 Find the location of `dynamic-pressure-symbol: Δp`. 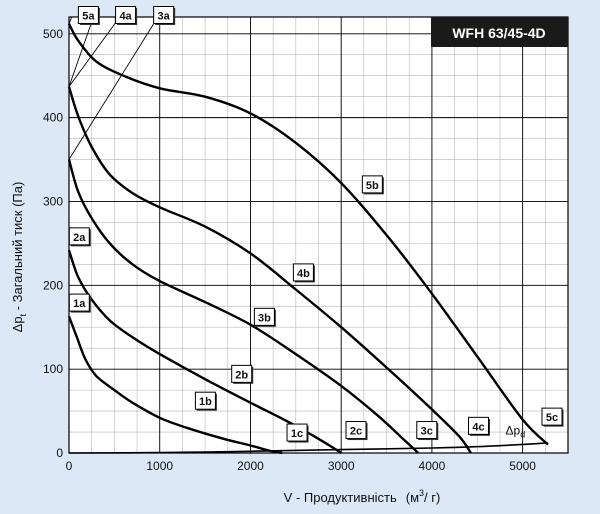

dynamic-pressure-symbol: Δp is located at coordinates (513, 431).